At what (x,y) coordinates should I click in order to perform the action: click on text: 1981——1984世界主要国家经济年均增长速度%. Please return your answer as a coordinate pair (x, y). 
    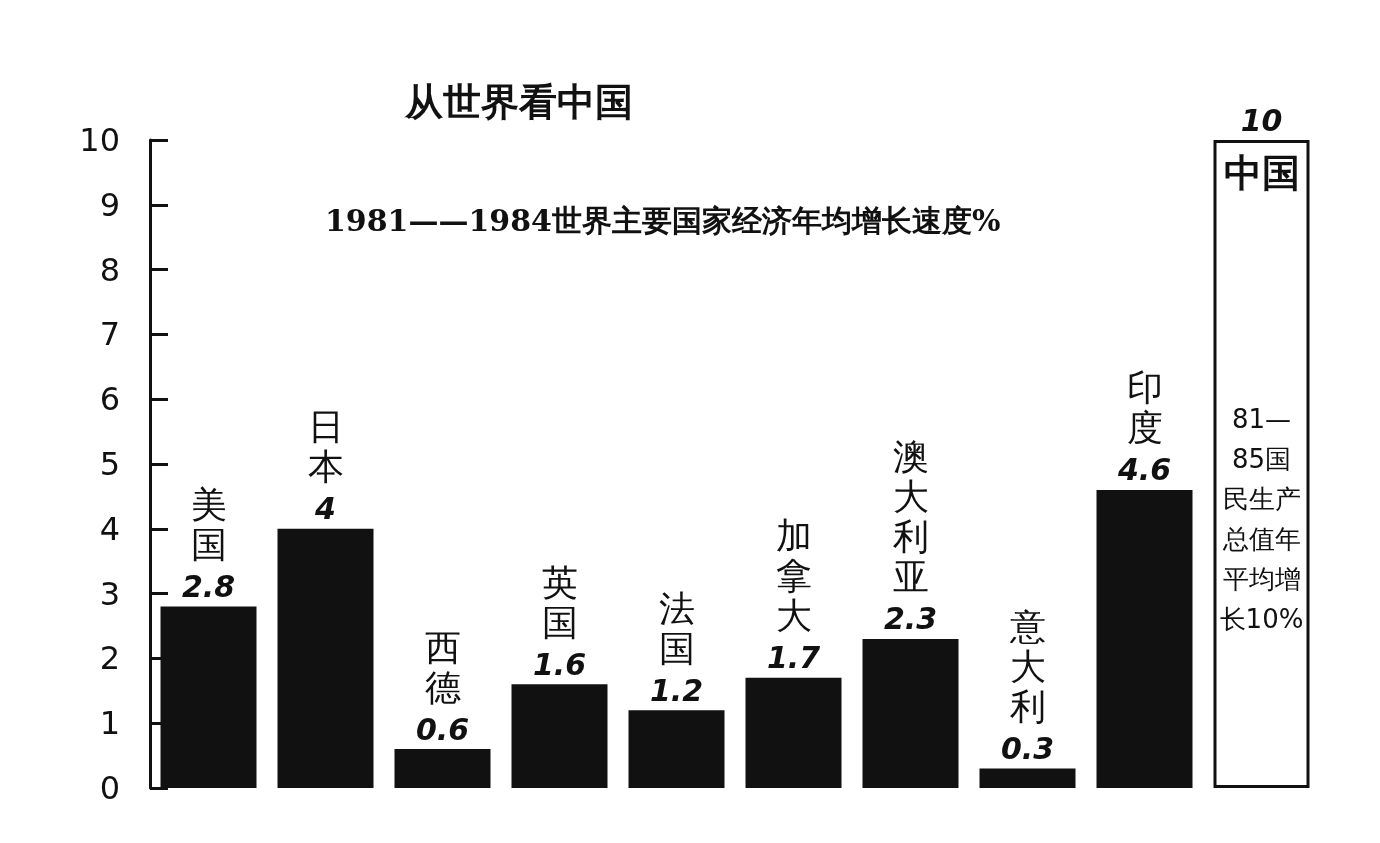
    Looking at the image, I should click on (663, 220).